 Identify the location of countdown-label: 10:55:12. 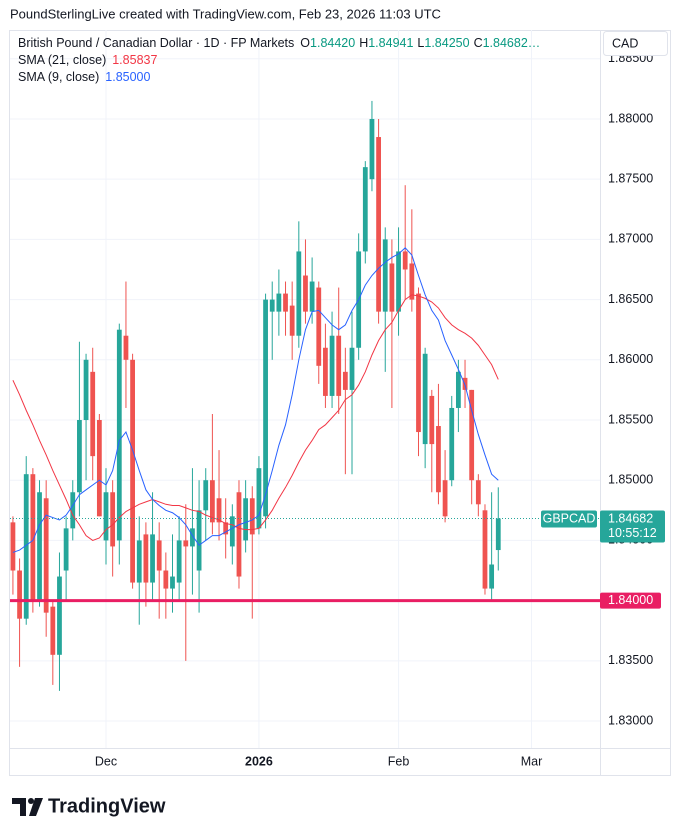
(632, 533).